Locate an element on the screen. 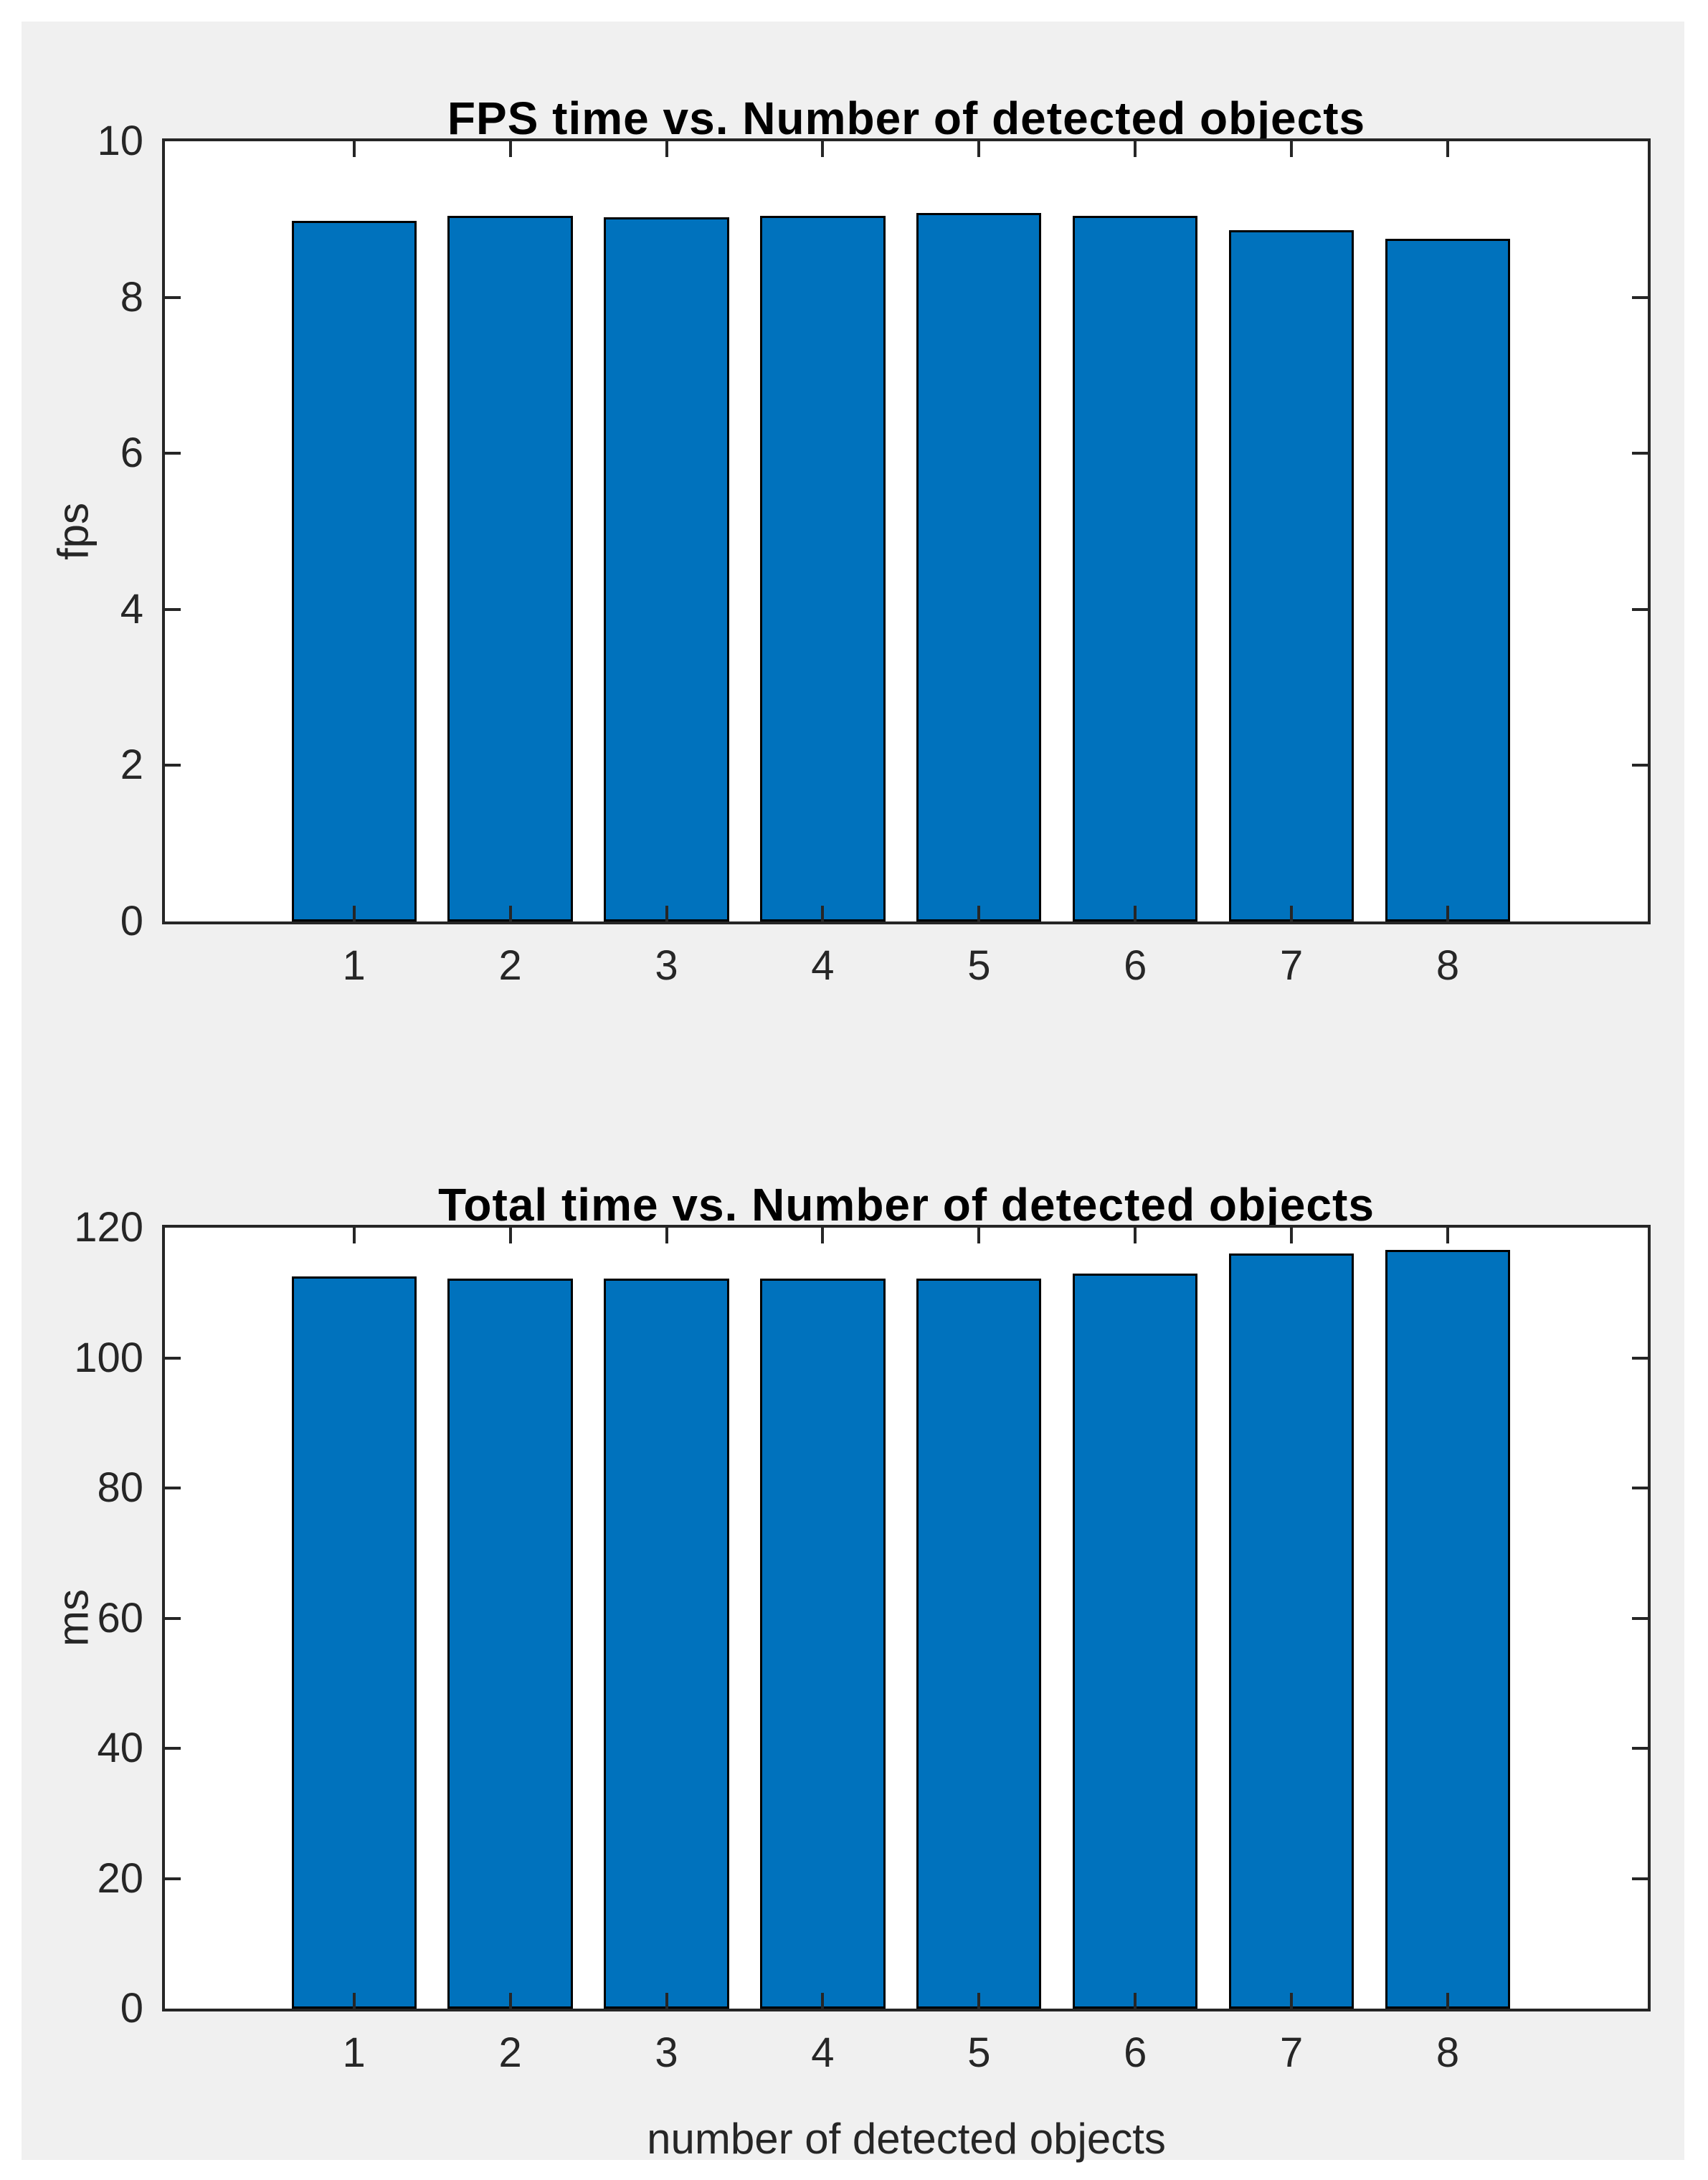  x-tick-label: 4 is located at coordinates (823, 2052).